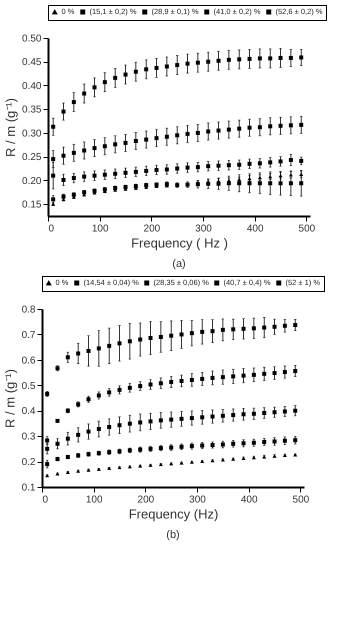 The width and height of the screenshot is (359, 635). Describe the element at coordinates (32, 110) in the screenshot. I see `y-tick-label: 0.35` at that location.